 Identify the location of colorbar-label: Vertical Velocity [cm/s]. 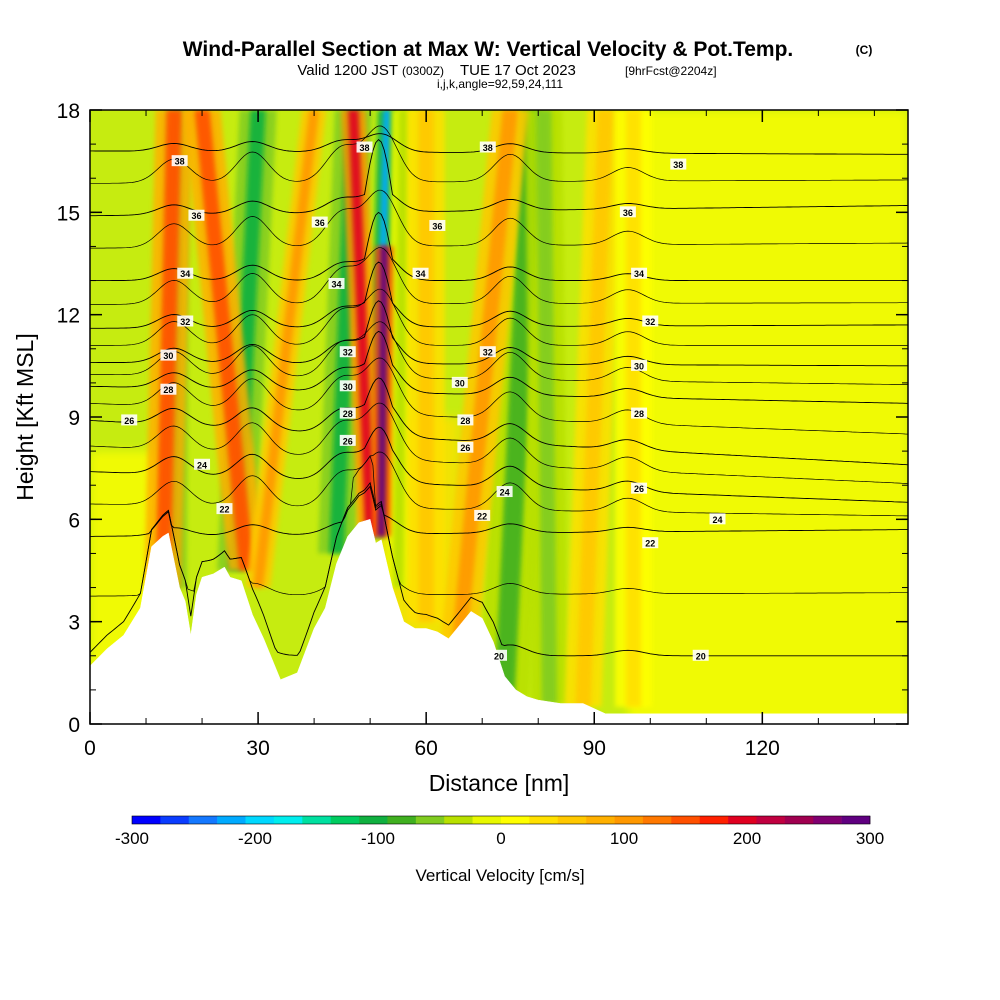
(499, 875).